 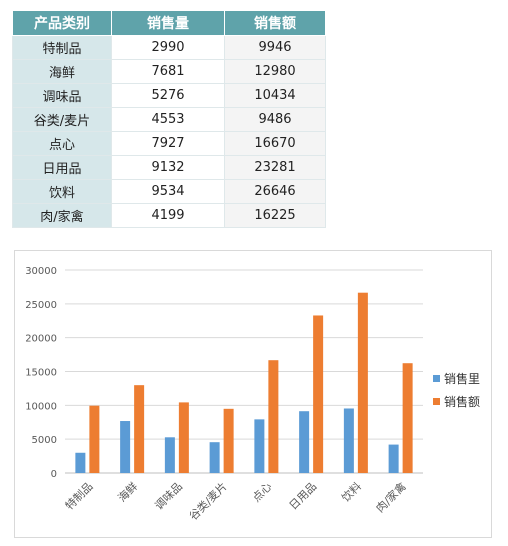 What do you see at coordinates (168, 496) in the screenshot?
I see `x-category-label: 调味品` at bounding box center [168, 496].